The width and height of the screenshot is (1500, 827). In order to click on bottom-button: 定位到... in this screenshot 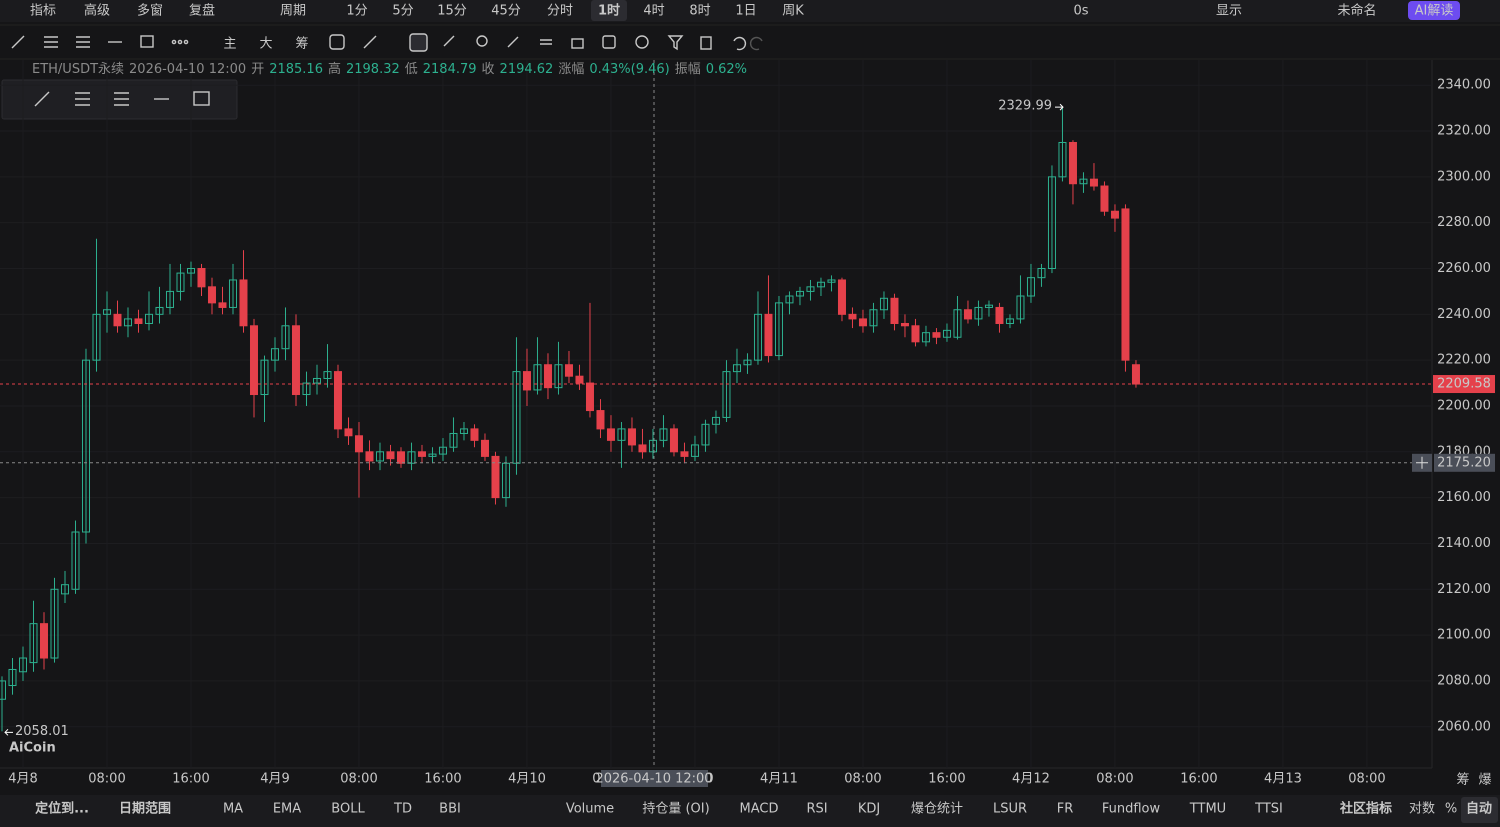, I will do `click(61, 809)`.